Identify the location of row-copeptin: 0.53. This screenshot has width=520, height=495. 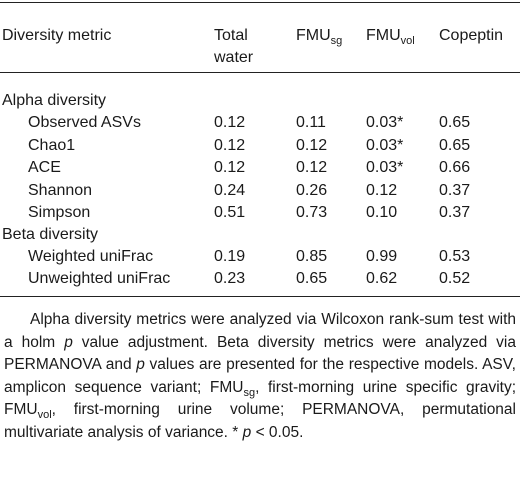
(455, 256).